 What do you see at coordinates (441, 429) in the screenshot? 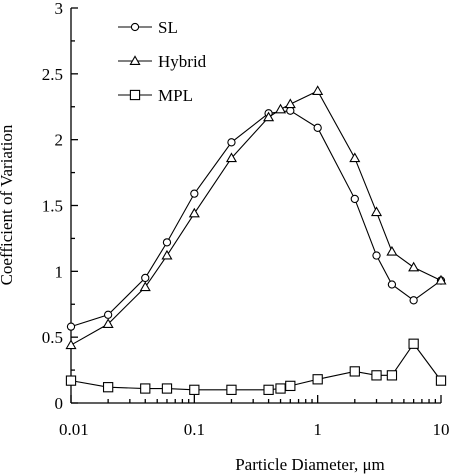
I see `x-tick-label: 10` at bounding box center [441, 429].